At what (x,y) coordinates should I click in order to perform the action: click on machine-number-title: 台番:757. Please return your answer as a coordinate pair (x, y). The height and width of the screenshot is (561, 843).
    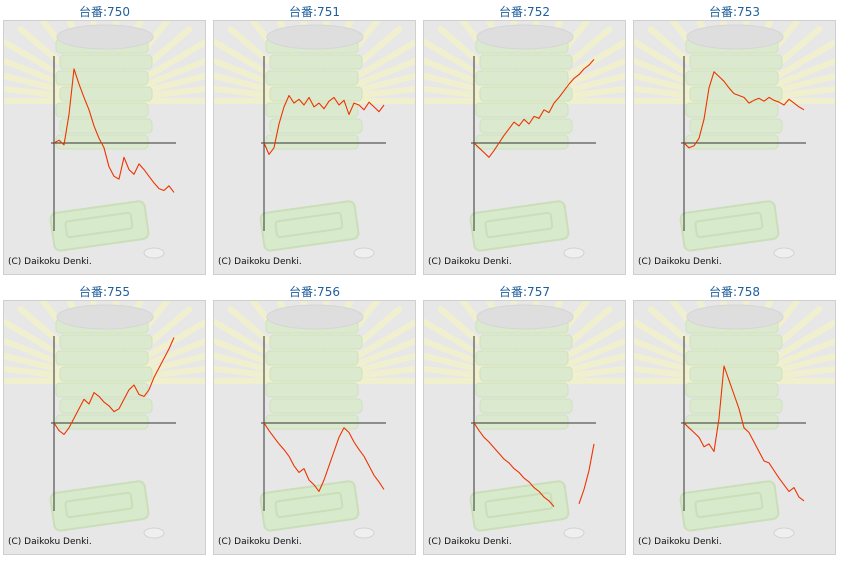
    Looking at the image, I should click on (524, 292).